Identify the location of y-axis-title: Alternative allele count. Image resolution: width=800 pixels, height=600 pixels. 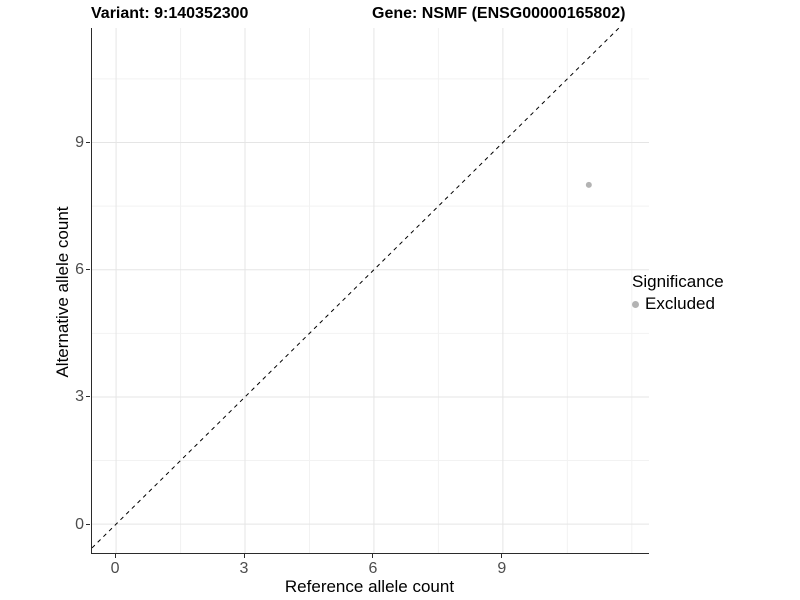
(62, 292).